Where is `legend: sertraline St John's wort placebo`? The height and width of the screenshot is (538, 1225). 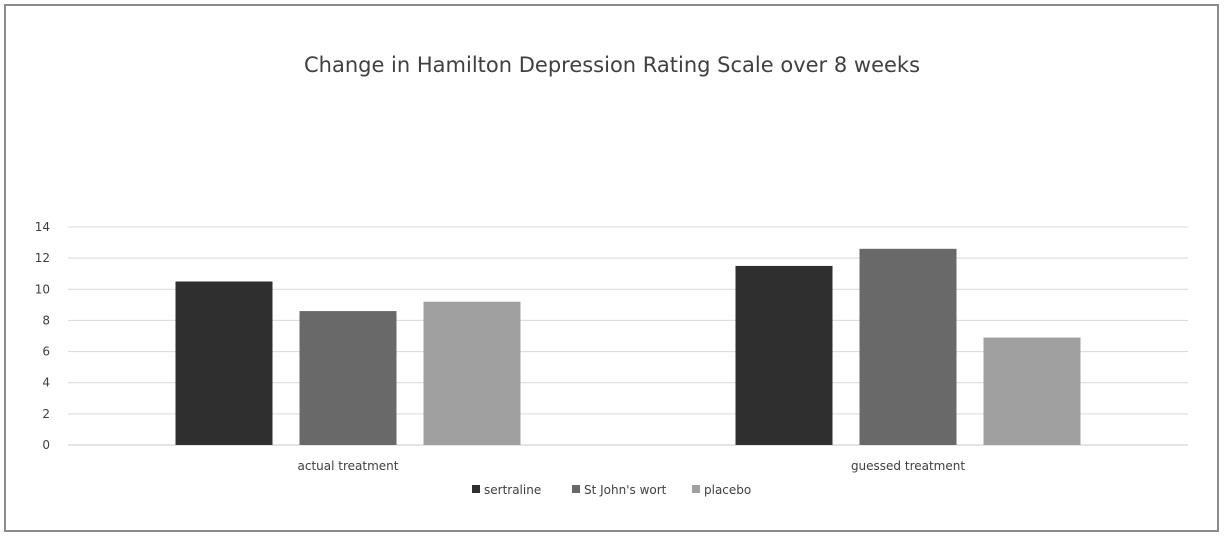
legend: sertraline St John's wort placebo is located at coordinates (611, 490).